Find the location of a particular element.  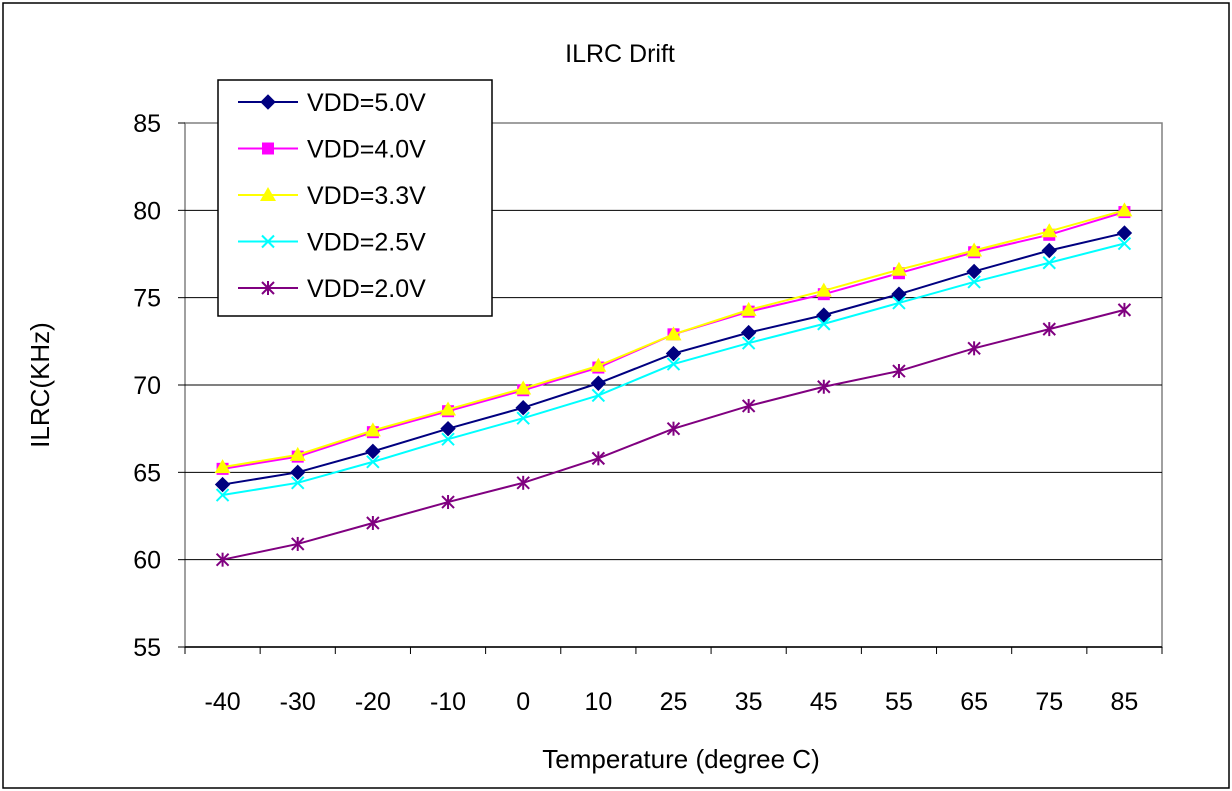

legend-item: VDD=2.5V is located at coordinates (332, 243).